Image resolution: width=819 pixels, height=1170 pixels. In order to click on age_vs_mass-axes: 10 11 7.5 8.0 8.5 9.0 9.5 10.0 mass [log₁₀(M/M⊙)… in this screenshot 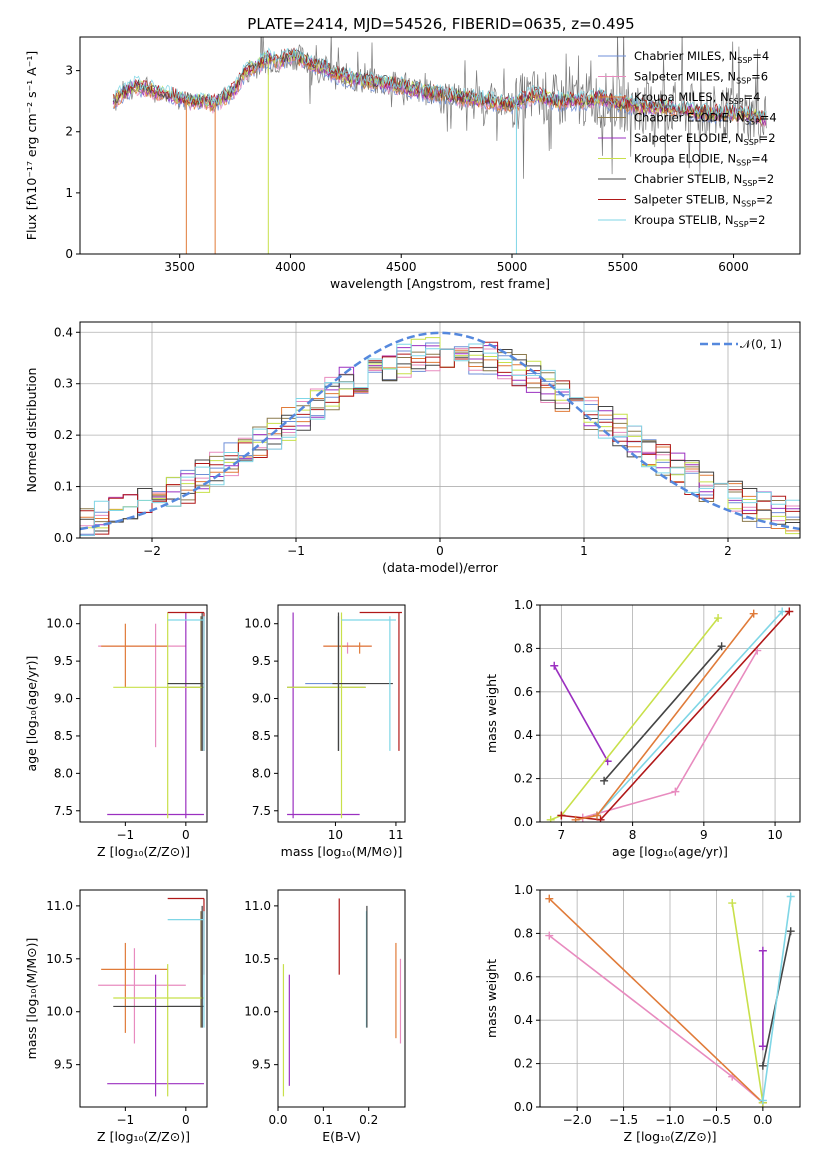, I will do `click(325, 731)`.